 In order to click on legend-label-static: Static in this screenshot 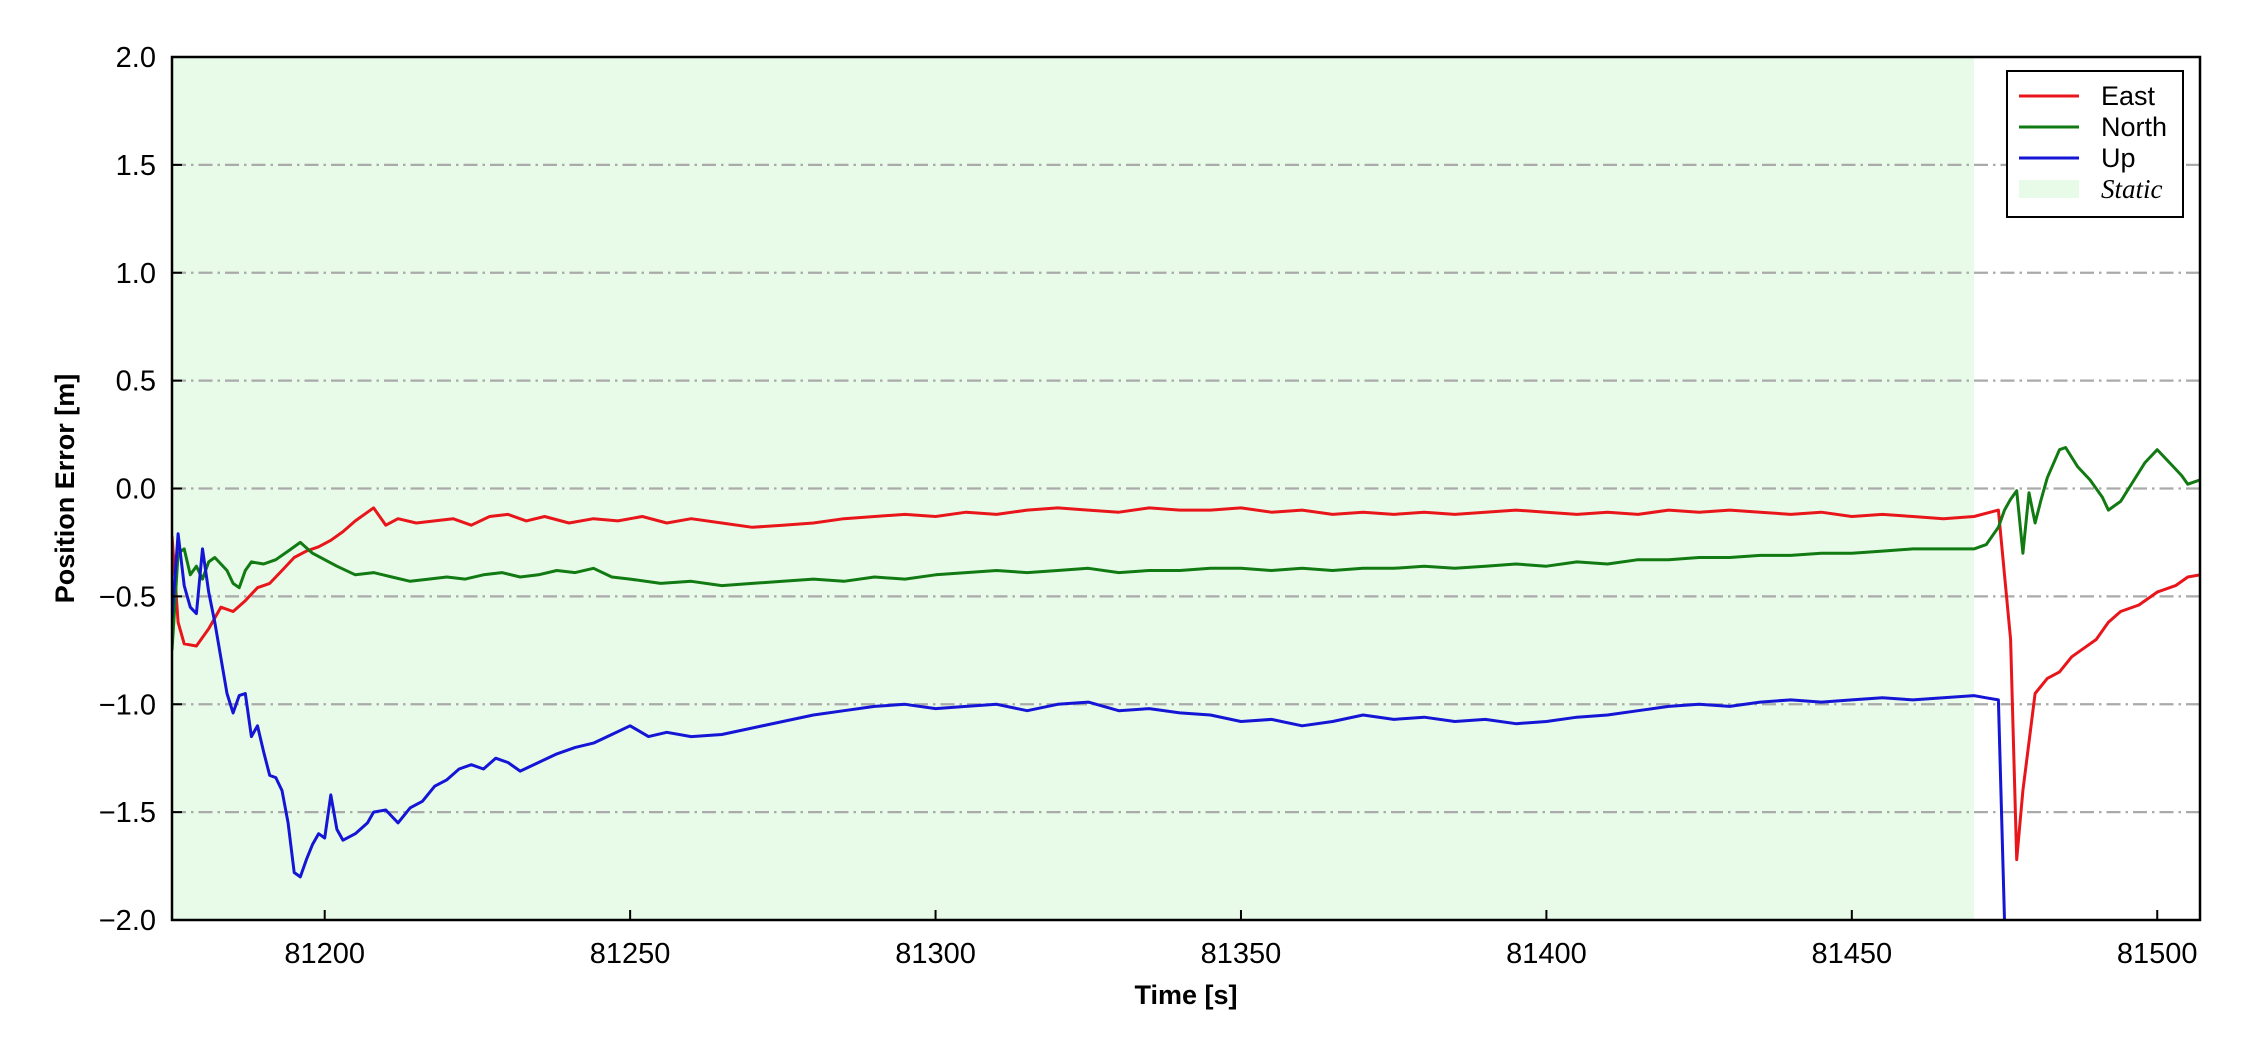, I will do `click(2132, 189)`.